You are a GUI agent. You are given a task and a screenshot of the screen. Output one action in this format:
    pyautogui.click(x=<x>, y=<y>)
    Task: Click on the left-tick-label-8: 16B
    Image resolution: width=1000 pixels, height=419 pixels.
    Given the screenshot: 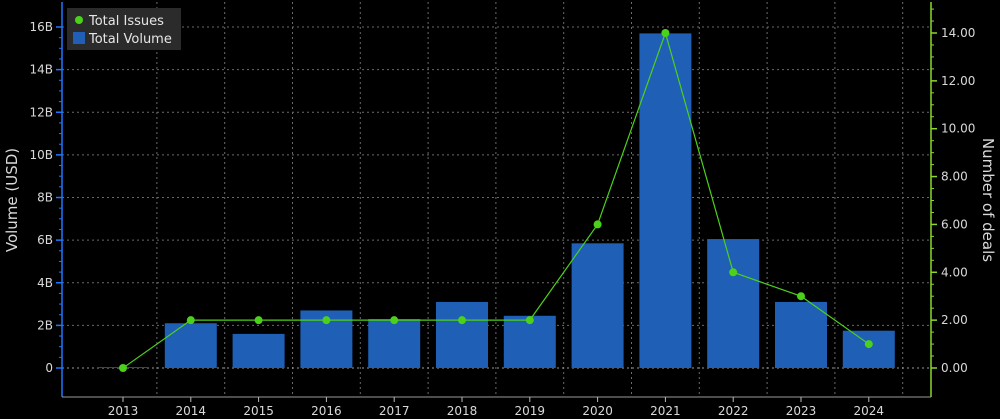 What is the action you would take?
    pyautogui.click(x=41, y=27)
    